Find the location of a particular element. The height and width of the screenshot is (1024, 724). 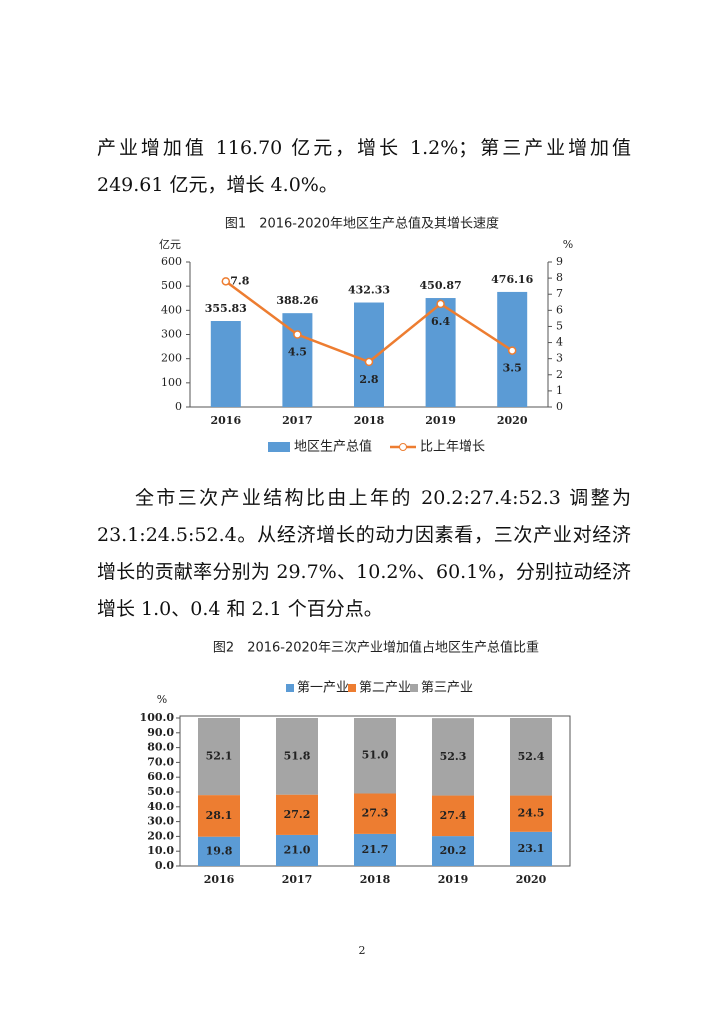

y2-tick-label: 1 is located at coordinates (559, 390).